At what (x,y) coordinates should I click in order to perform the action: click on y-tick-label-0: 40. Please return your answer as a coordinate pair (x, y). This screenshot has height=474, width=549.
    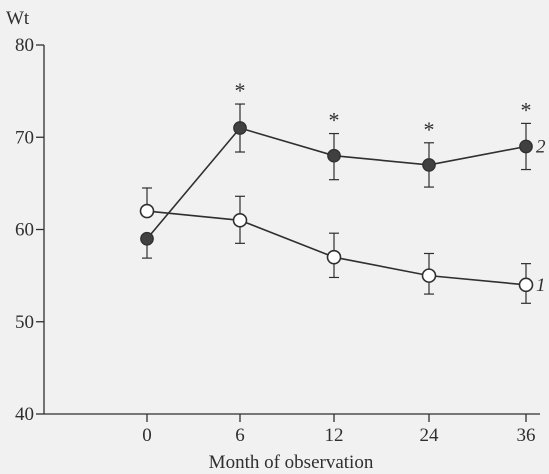
    Looking at the image, I should click on (24, 414).